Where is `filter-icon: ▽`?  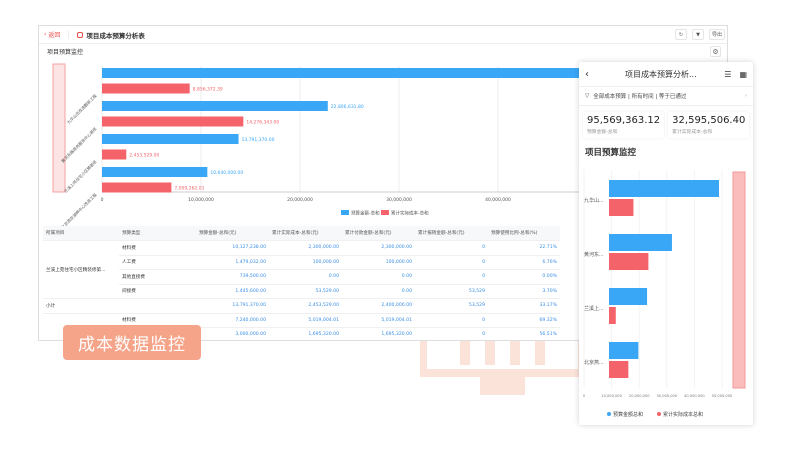
filter-icon: ▽ is located at coordinates (587, 96).